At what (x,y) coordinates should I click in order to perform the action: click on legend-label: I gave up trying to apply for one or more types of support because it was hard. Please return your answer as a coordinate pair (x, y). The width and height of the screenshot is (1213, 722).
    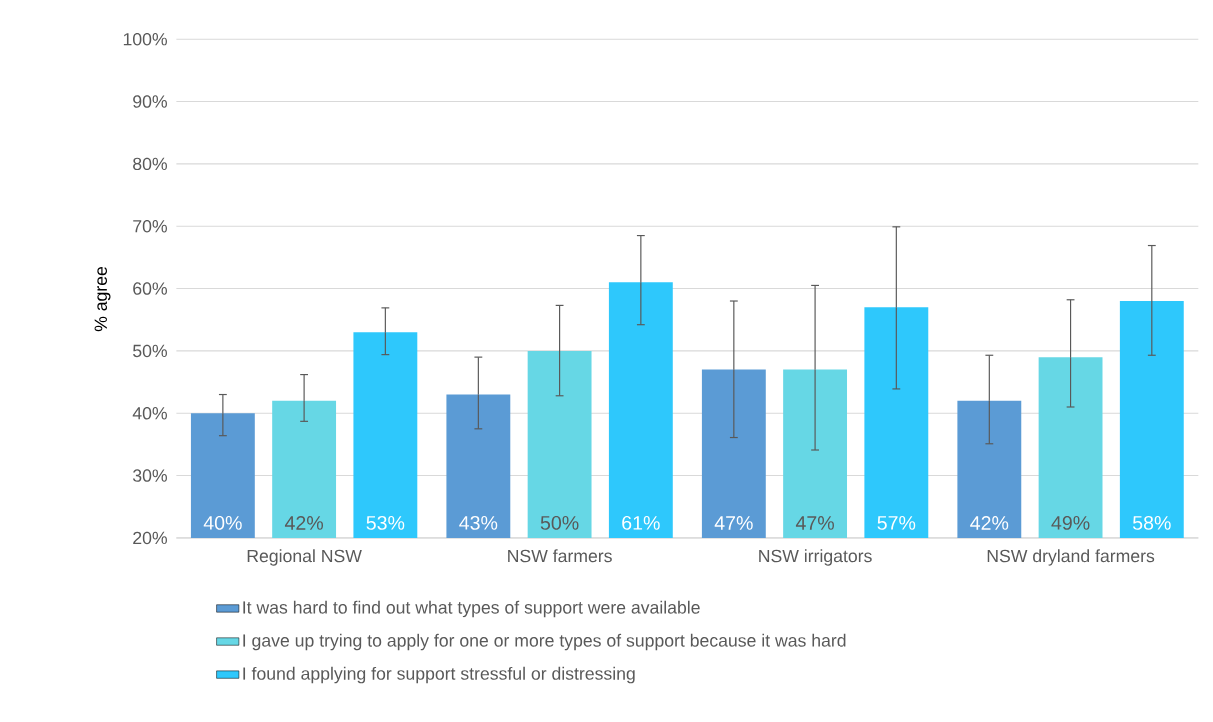
    Looking at the image, I should click on (544, 642).